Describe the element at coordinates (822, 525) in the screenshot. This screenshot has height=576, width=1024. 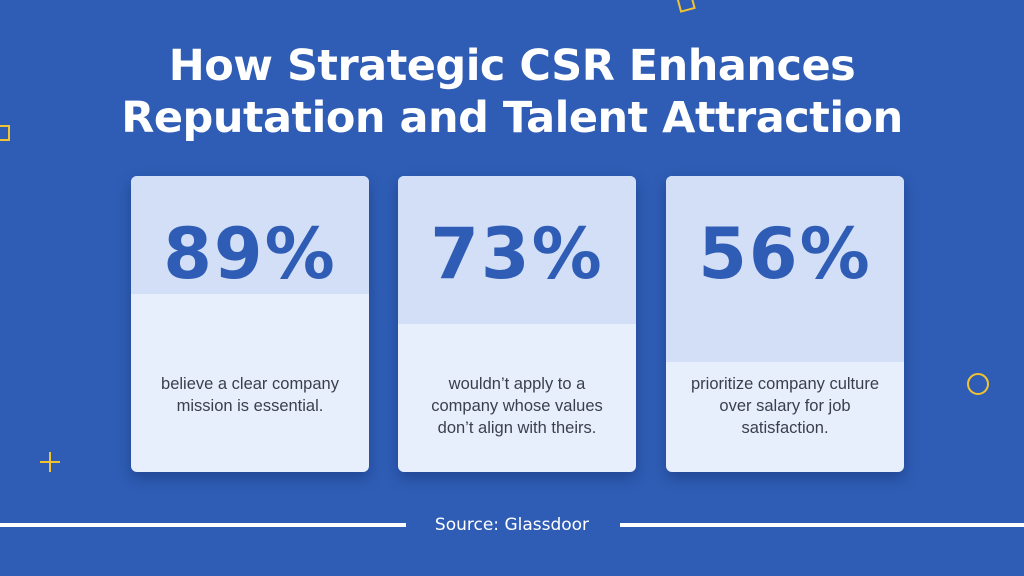
I see `footer-divider-right` at that location.